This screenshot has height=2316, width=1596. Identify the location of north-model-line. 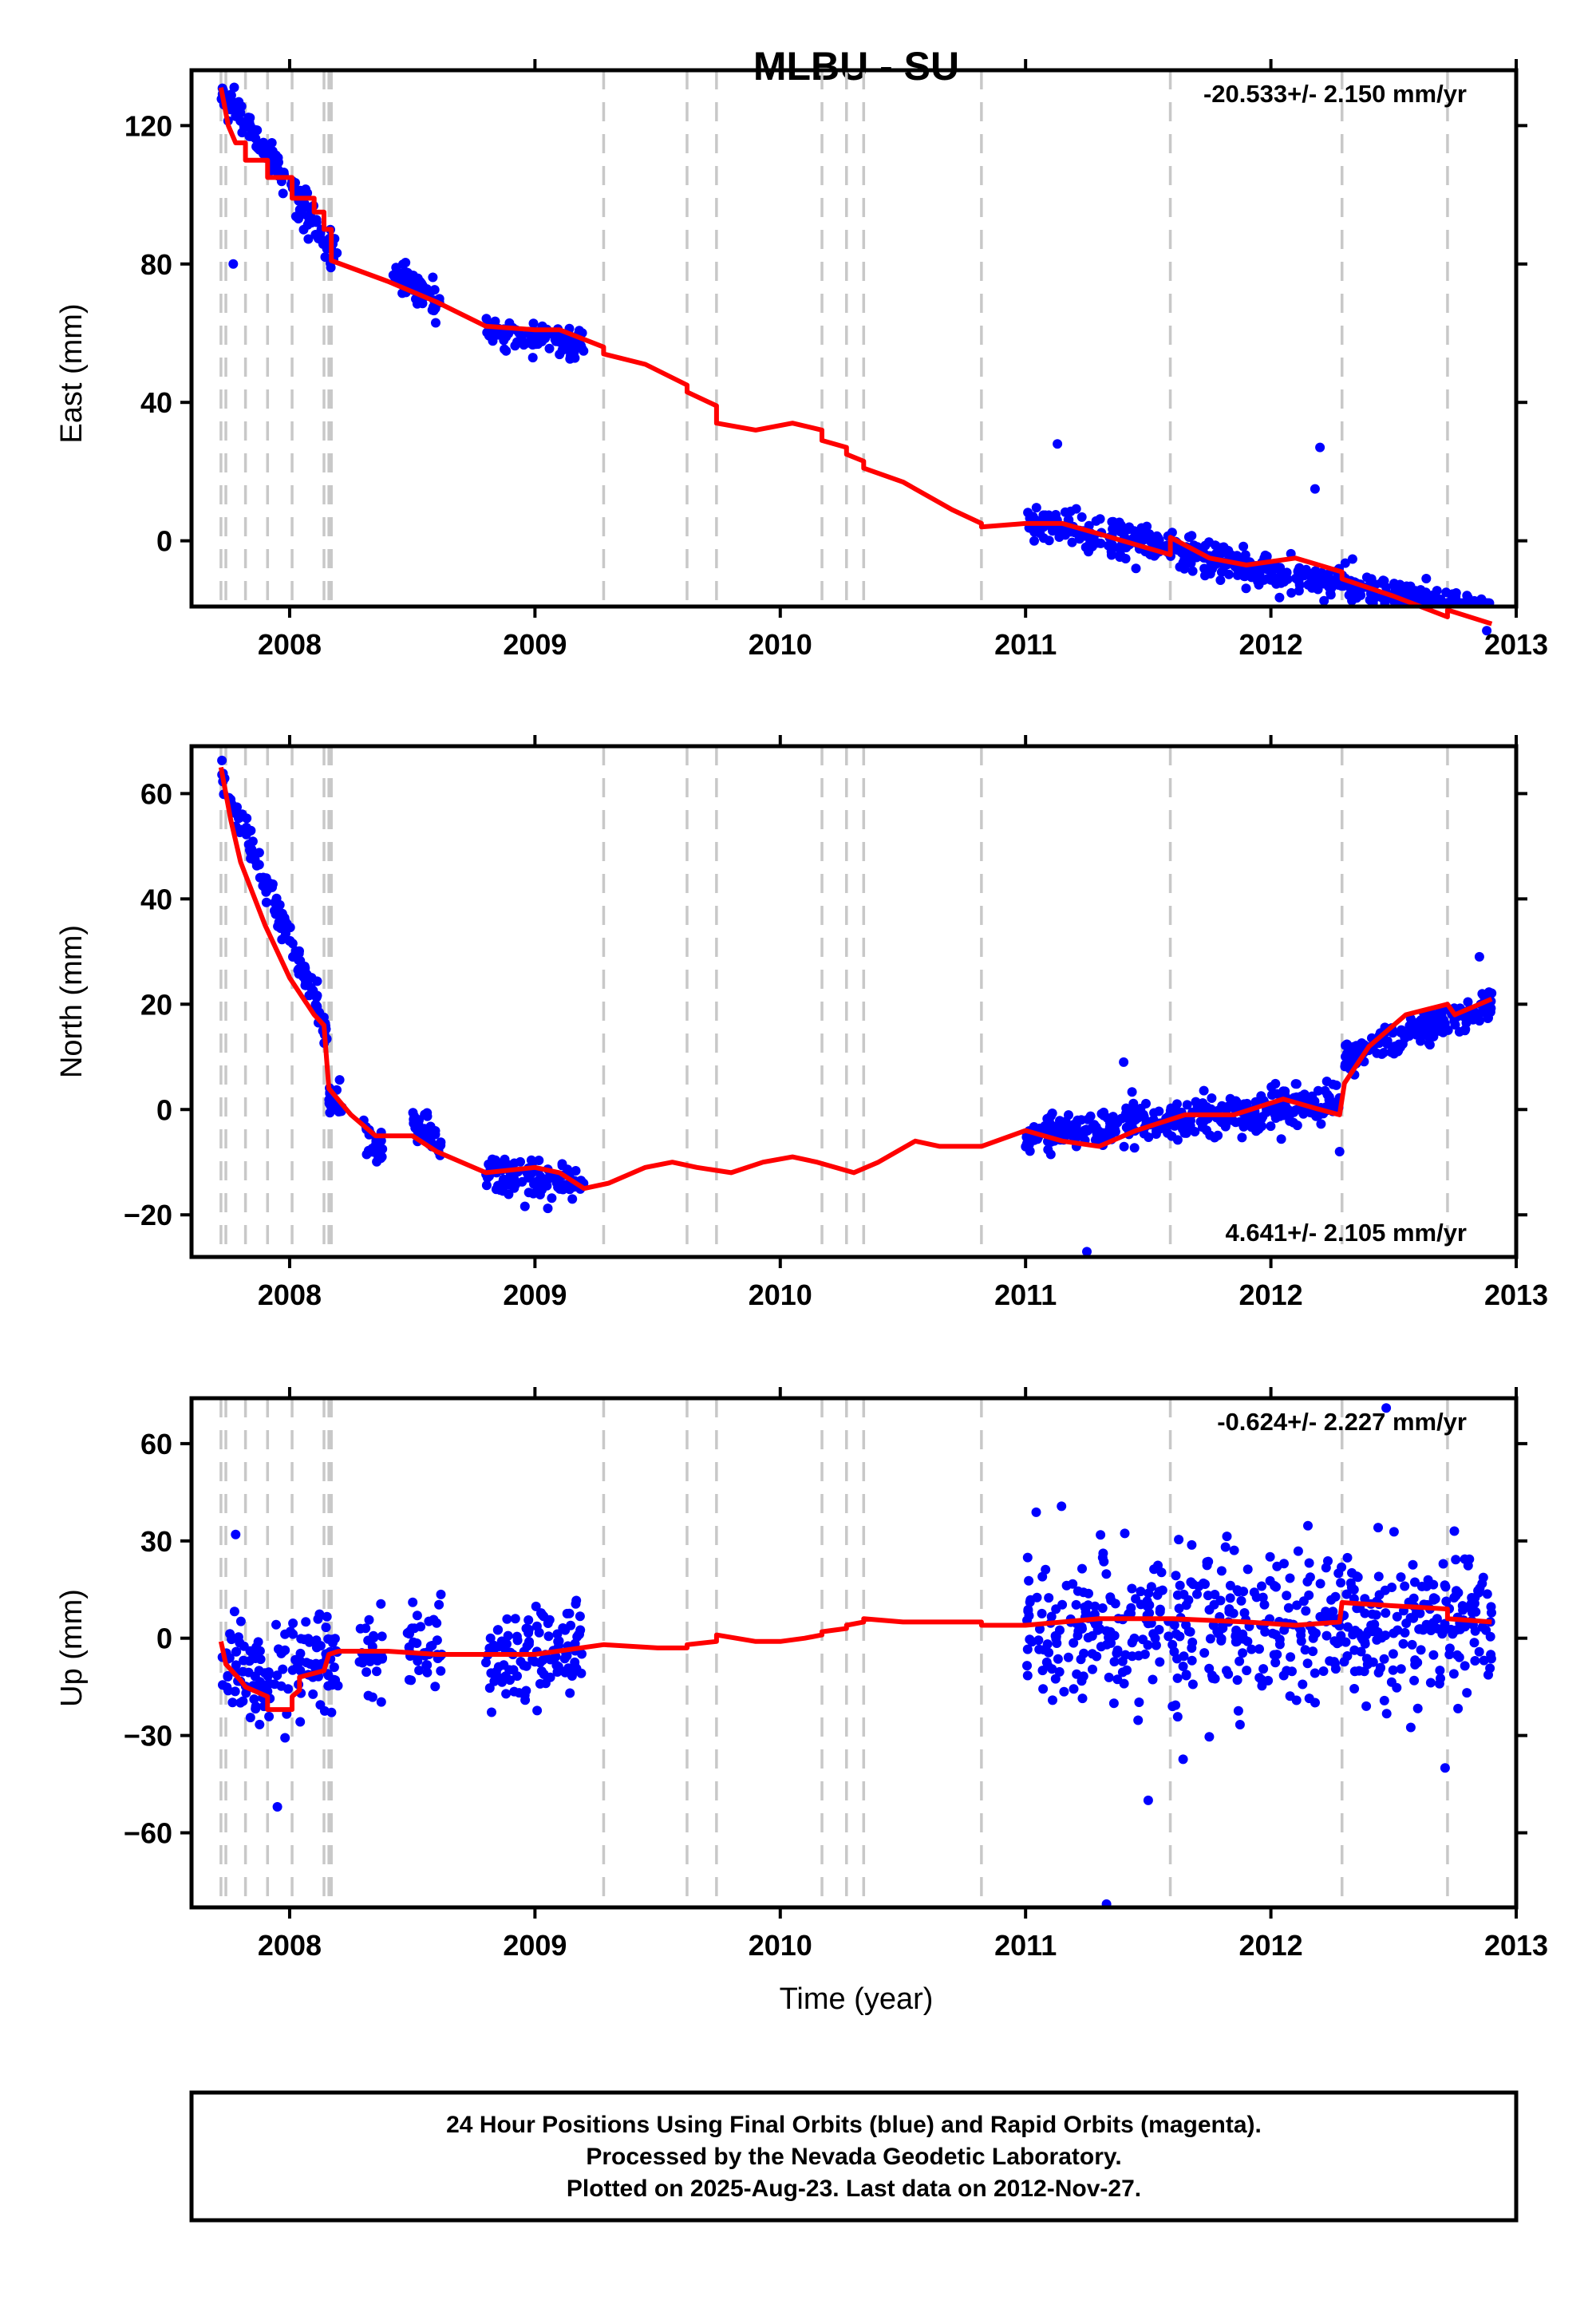
(855, 979).